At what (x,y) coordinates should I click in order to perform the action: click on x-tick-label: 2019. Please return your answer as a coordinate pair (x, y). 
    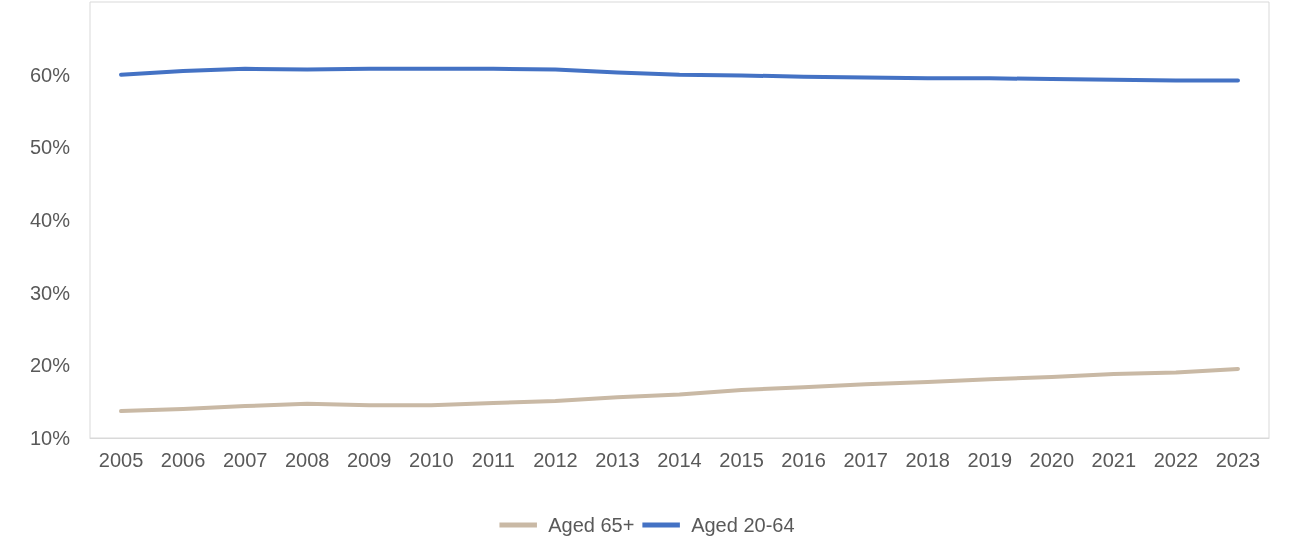
    Looking at the image, I should click on (990, 460).